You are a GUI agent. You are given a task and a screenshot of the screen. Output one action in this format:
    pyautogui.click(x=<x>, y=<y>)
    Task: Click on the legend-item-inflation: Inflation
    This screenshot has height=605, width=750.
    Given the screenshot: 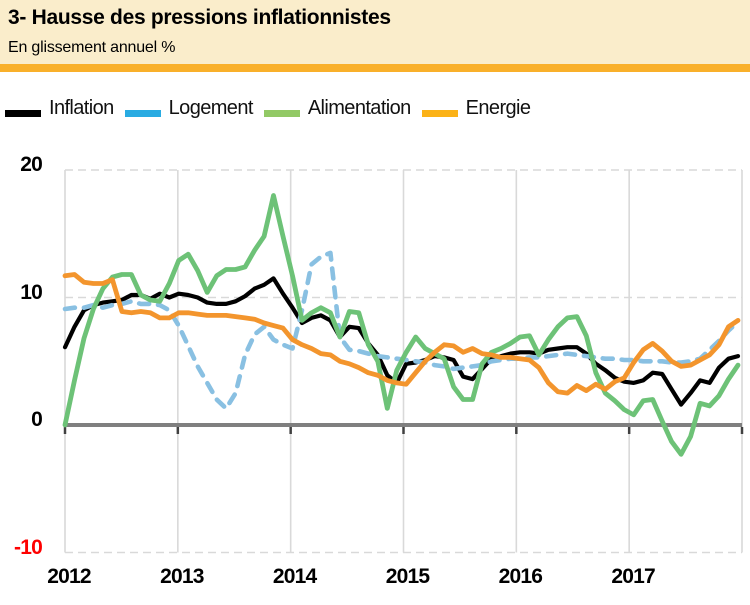 What is the action you would take?
    pyautogui.click(x=59, y=108)
    